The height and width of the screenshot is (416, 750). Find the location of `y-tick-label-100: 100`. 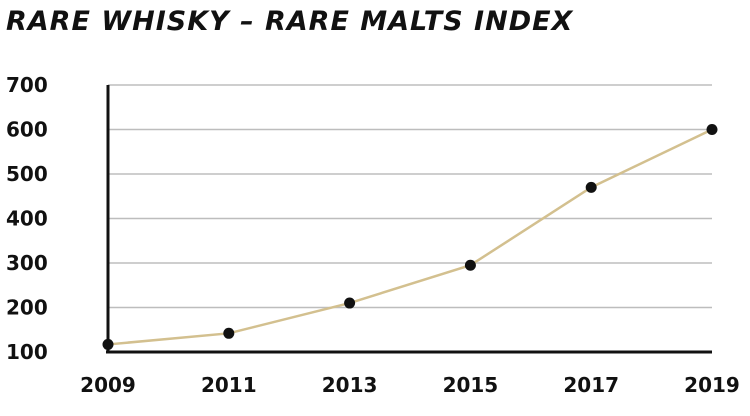

y-tick-label-100: 100 is located at coordinates (27, 352).